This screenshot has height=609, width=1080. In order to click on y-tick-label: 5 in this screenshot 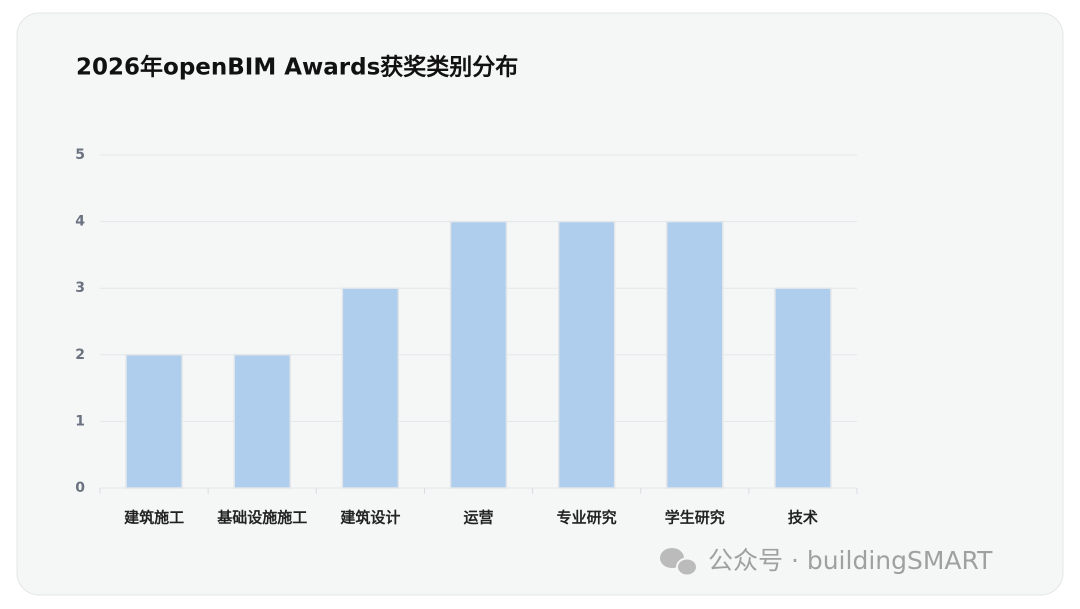, I will do `click(80, 155)`.